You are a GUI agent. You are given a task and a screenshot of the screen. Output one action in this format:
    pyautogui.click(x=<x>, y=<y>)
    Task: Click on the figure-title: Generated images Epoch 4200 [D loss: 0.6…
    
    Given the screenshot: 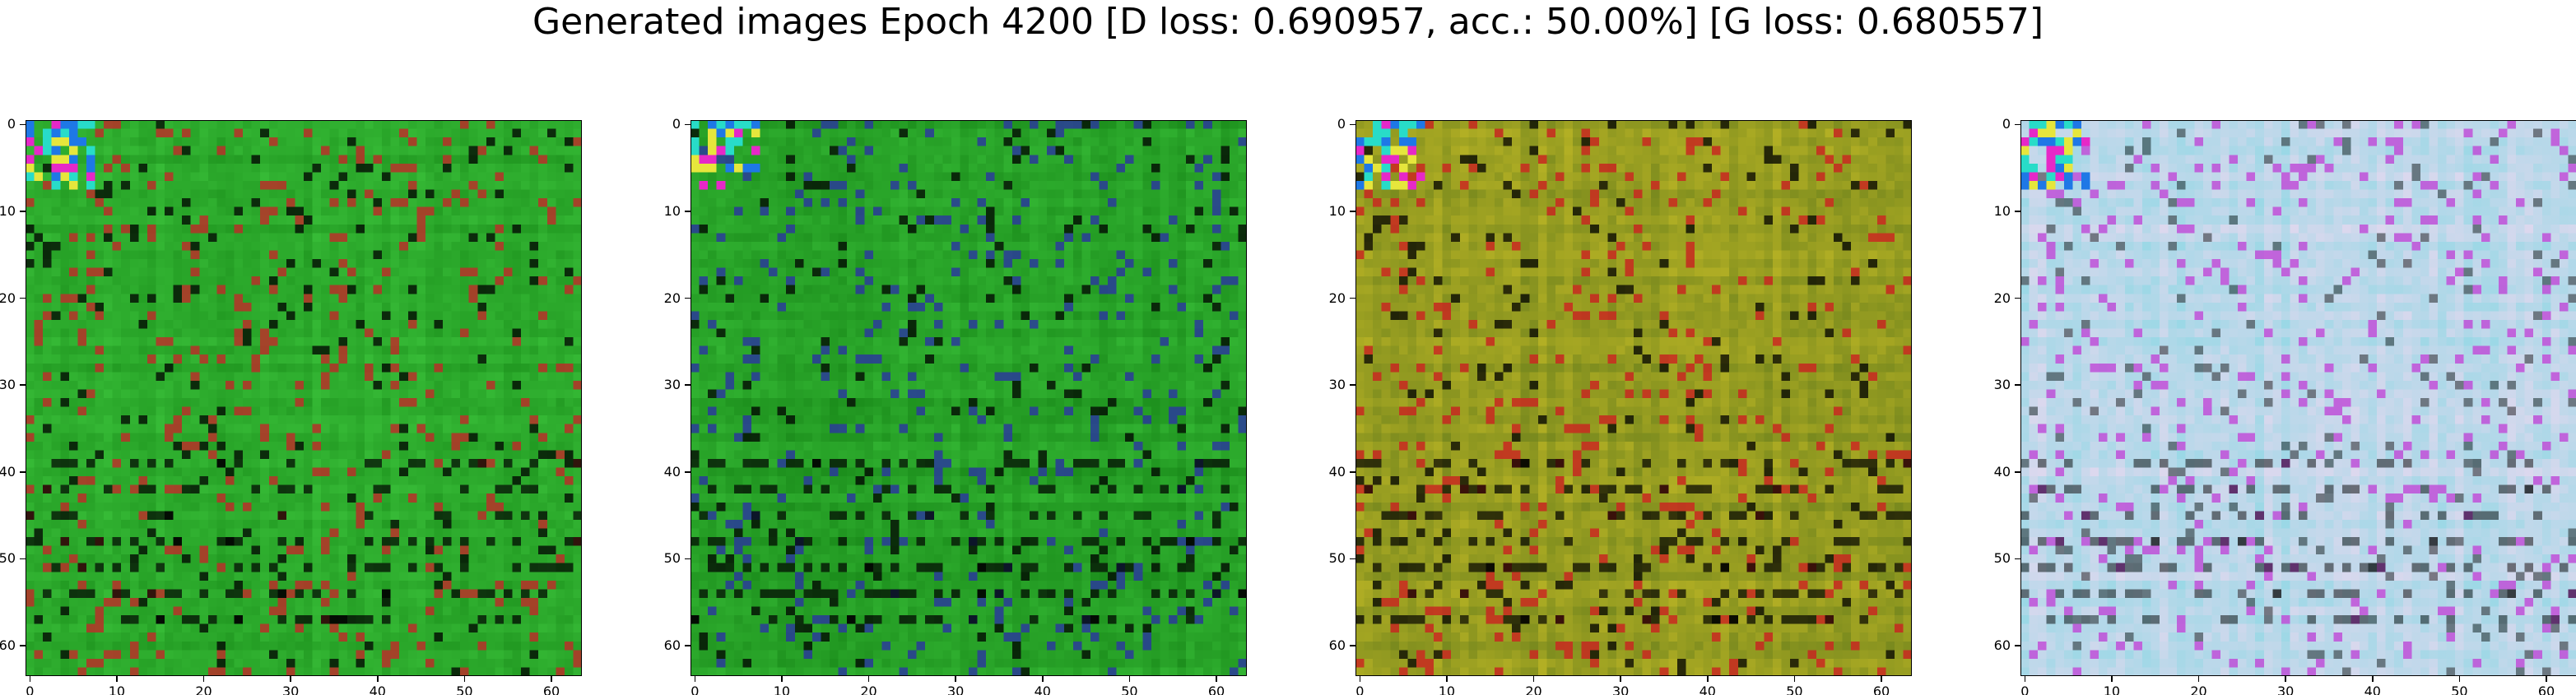 What is the action you would take?
    pyautogui.click(x=1288, y=22)
    